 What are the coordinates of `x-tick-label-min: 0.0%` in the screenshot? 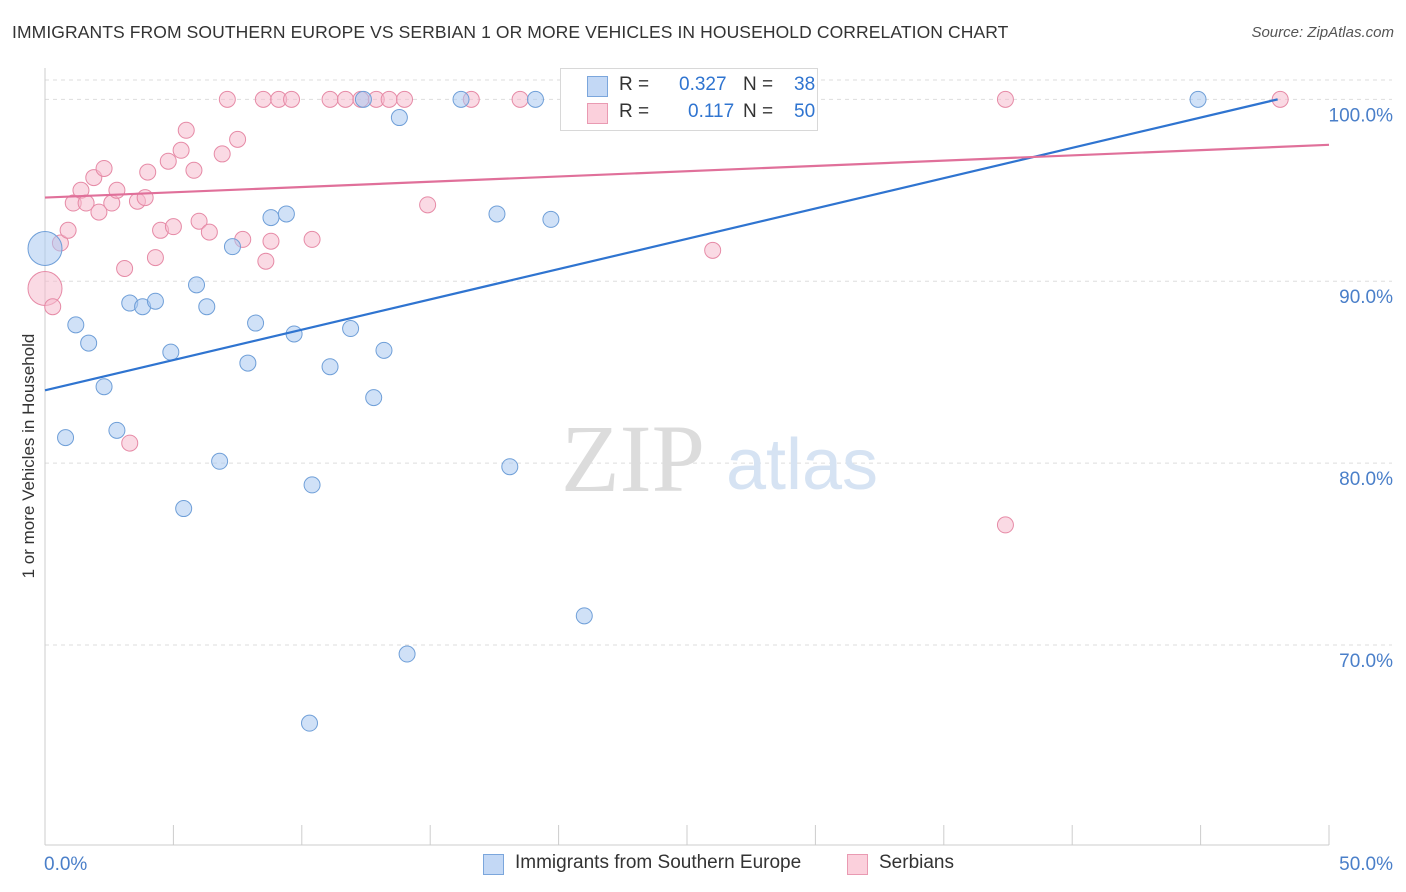 It's located at (65, 864).